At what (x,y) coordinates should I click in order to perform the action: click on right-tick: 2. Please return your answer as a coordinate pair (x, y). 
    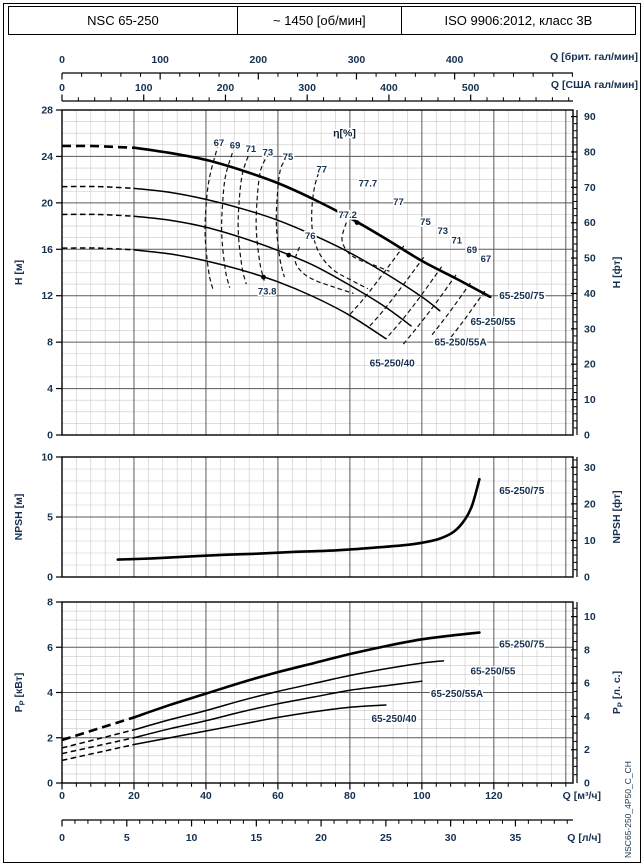
    Looking at the image, I should click on (587, 750).